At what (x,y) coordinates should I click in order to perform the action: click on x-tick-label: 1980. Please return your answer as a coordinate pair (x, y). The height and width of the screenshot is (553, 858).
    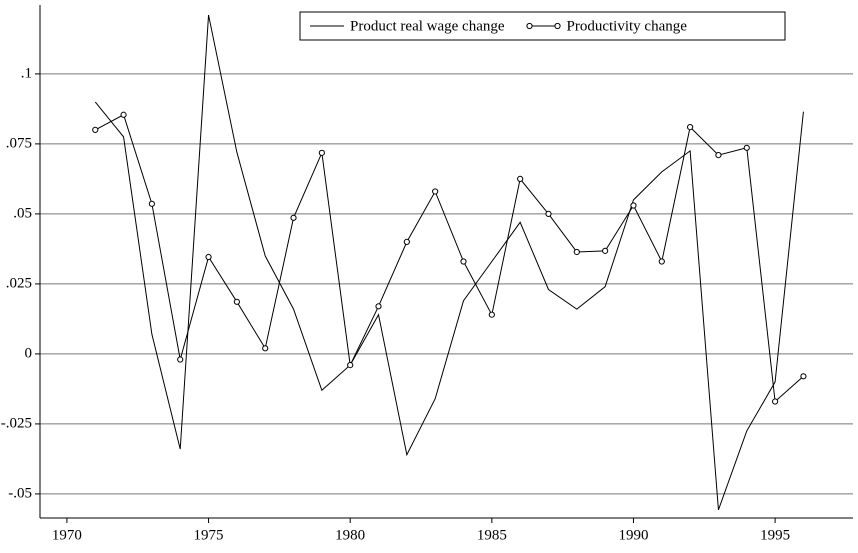
    Looking at the image, I should click on (350, 535).